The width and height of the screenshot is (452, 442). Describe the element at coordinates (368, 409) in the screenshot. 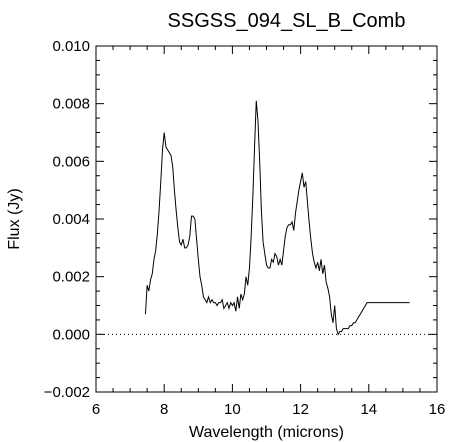

I see `x-tick-label: 14` at that location.